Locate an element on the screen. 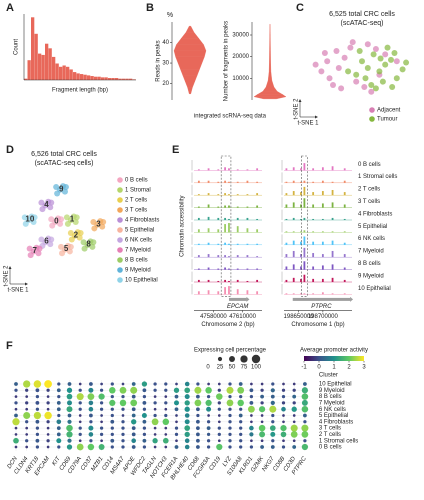 The height and width of the screenshot is (500, 424). track-label: 4 Fibroblasts is located at coordinates (375, 214).